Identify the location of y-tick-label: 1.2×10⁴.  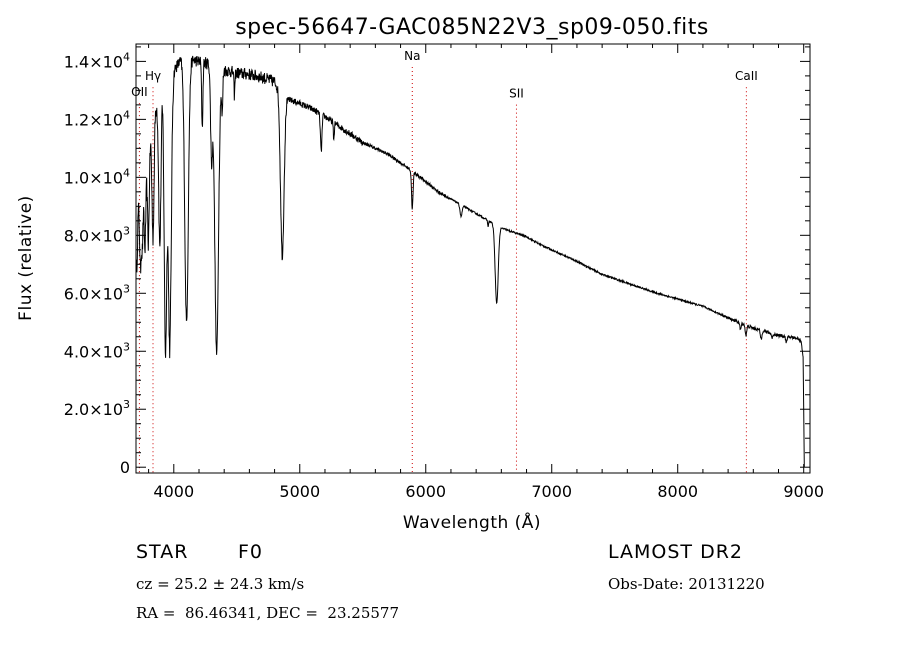
(97, 118).